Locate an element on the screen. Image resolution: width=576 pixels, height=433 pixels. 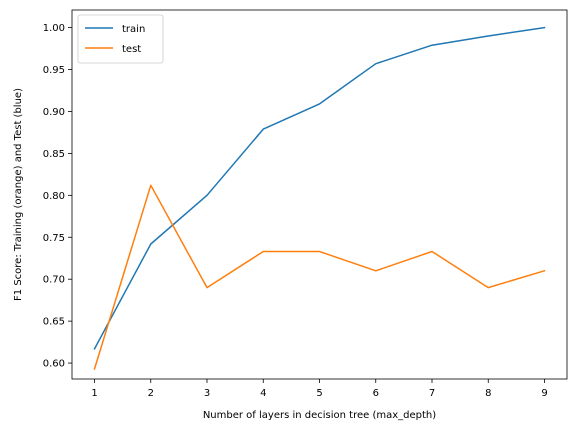
x-tick-label: 4 is located at coordinates (263, 393).